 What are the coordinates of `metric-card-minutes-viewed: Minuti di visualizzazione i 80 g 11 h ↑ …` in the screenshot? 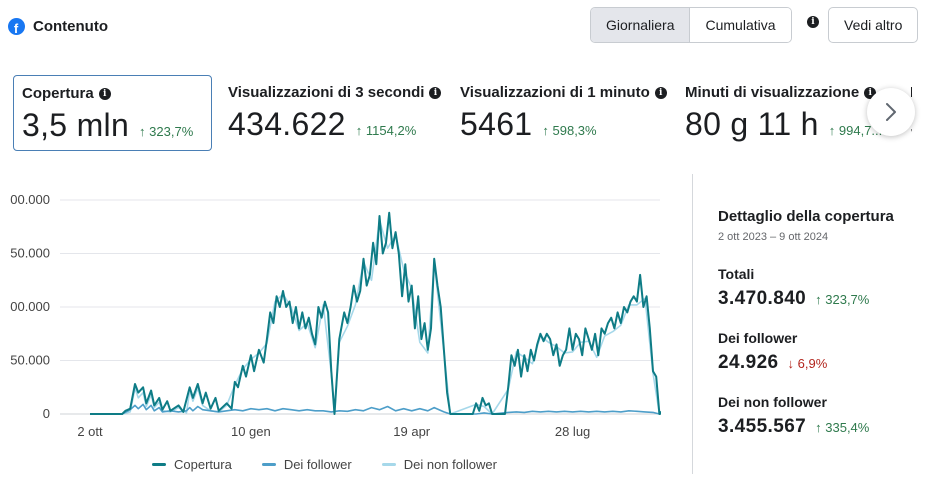 It's located at (782, 113).